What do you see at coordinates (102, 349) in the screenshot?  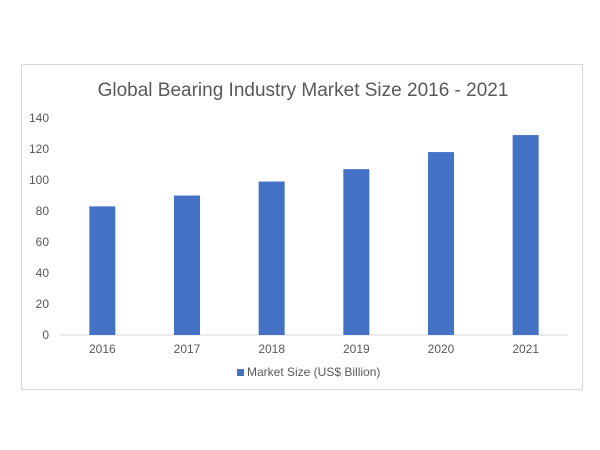 I see `x-tick-label: 2016` at bounding box center [102, 349].